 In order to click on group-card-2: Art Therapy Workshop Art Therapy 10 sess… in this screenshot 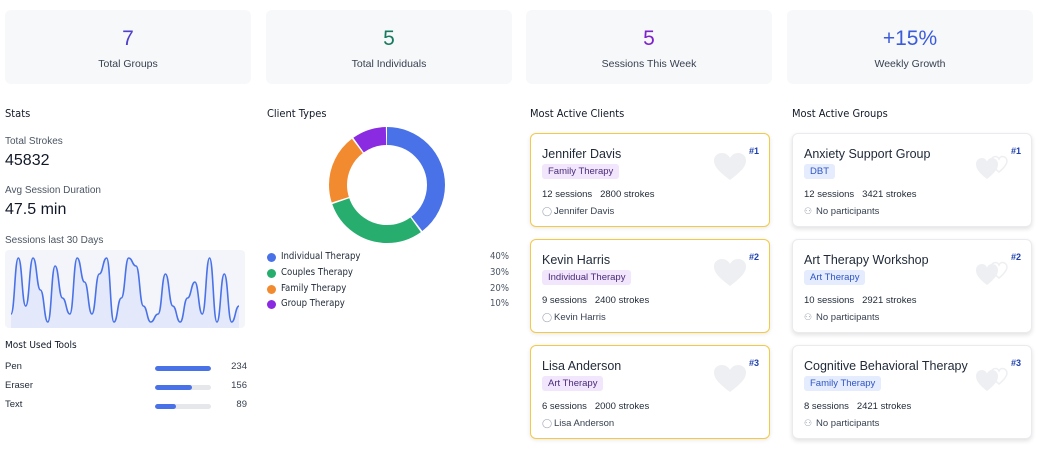, I will do `click(912, 286)`.